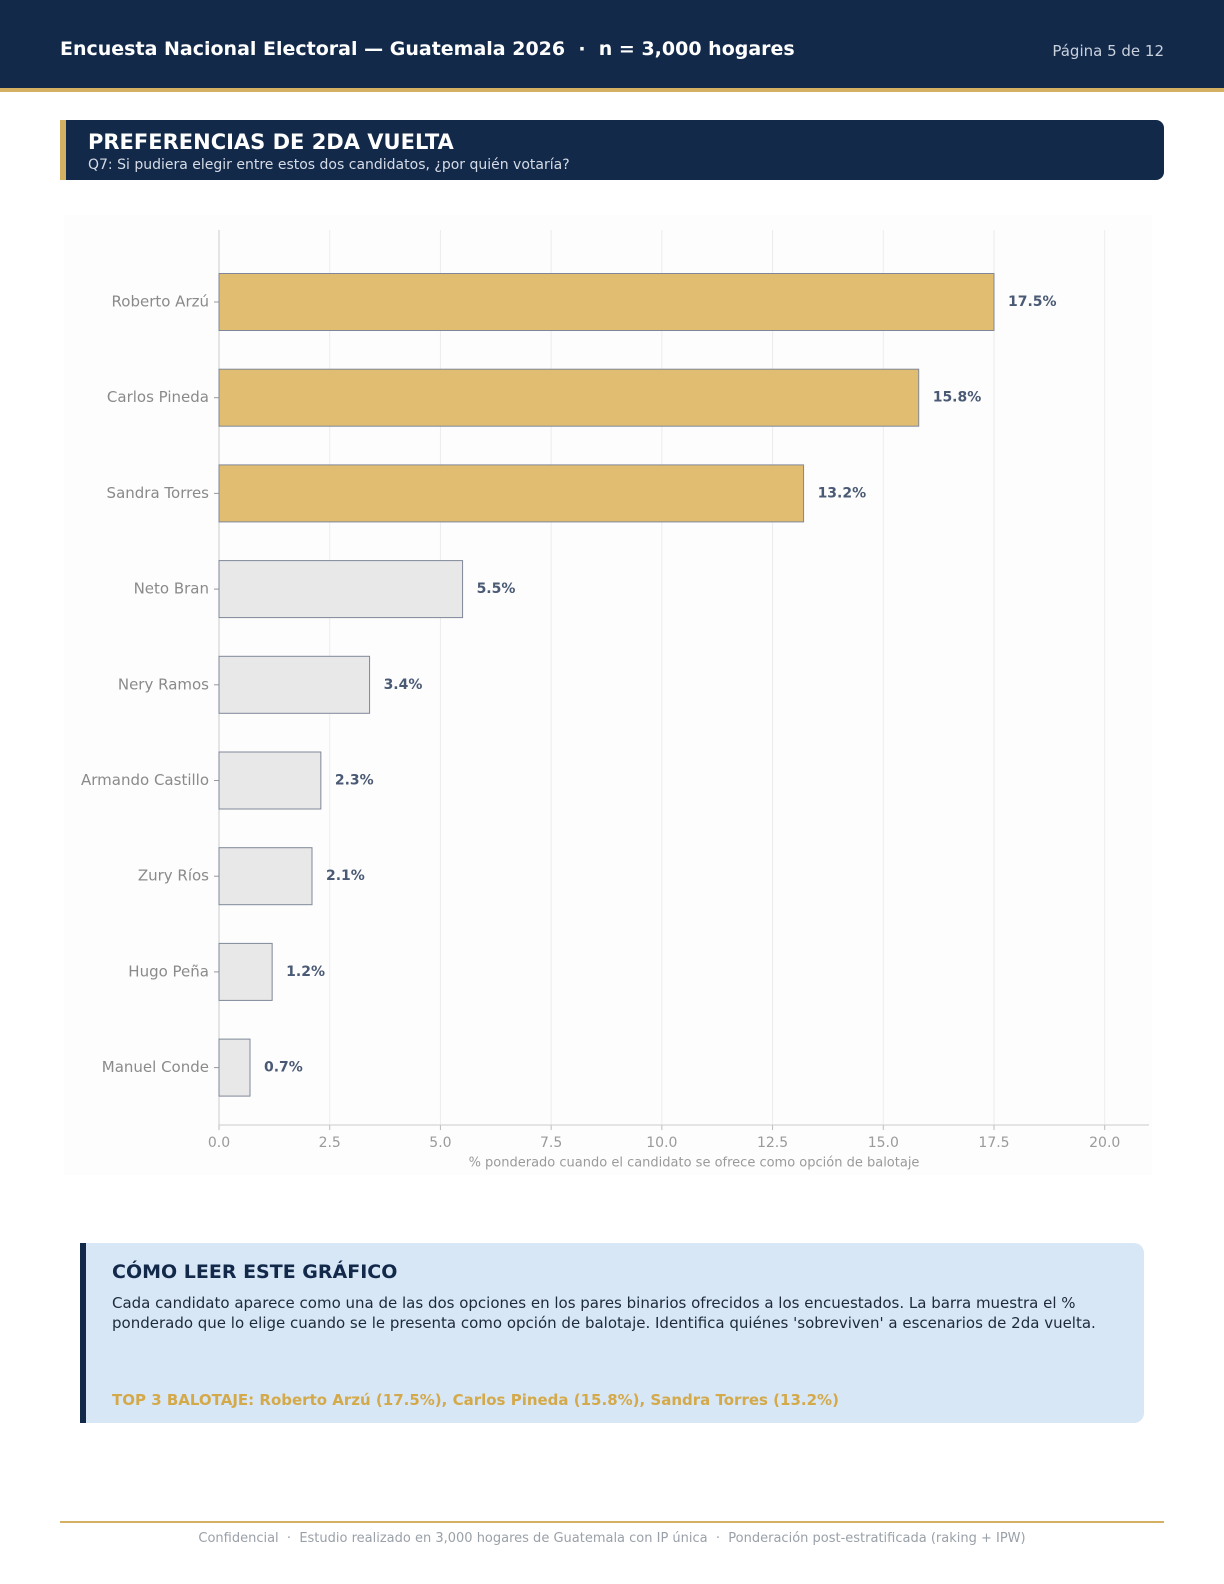  Describe the element at coordinates (772, 1143) in the screenshot. I see `x-tick-label: 12.5` at that location.